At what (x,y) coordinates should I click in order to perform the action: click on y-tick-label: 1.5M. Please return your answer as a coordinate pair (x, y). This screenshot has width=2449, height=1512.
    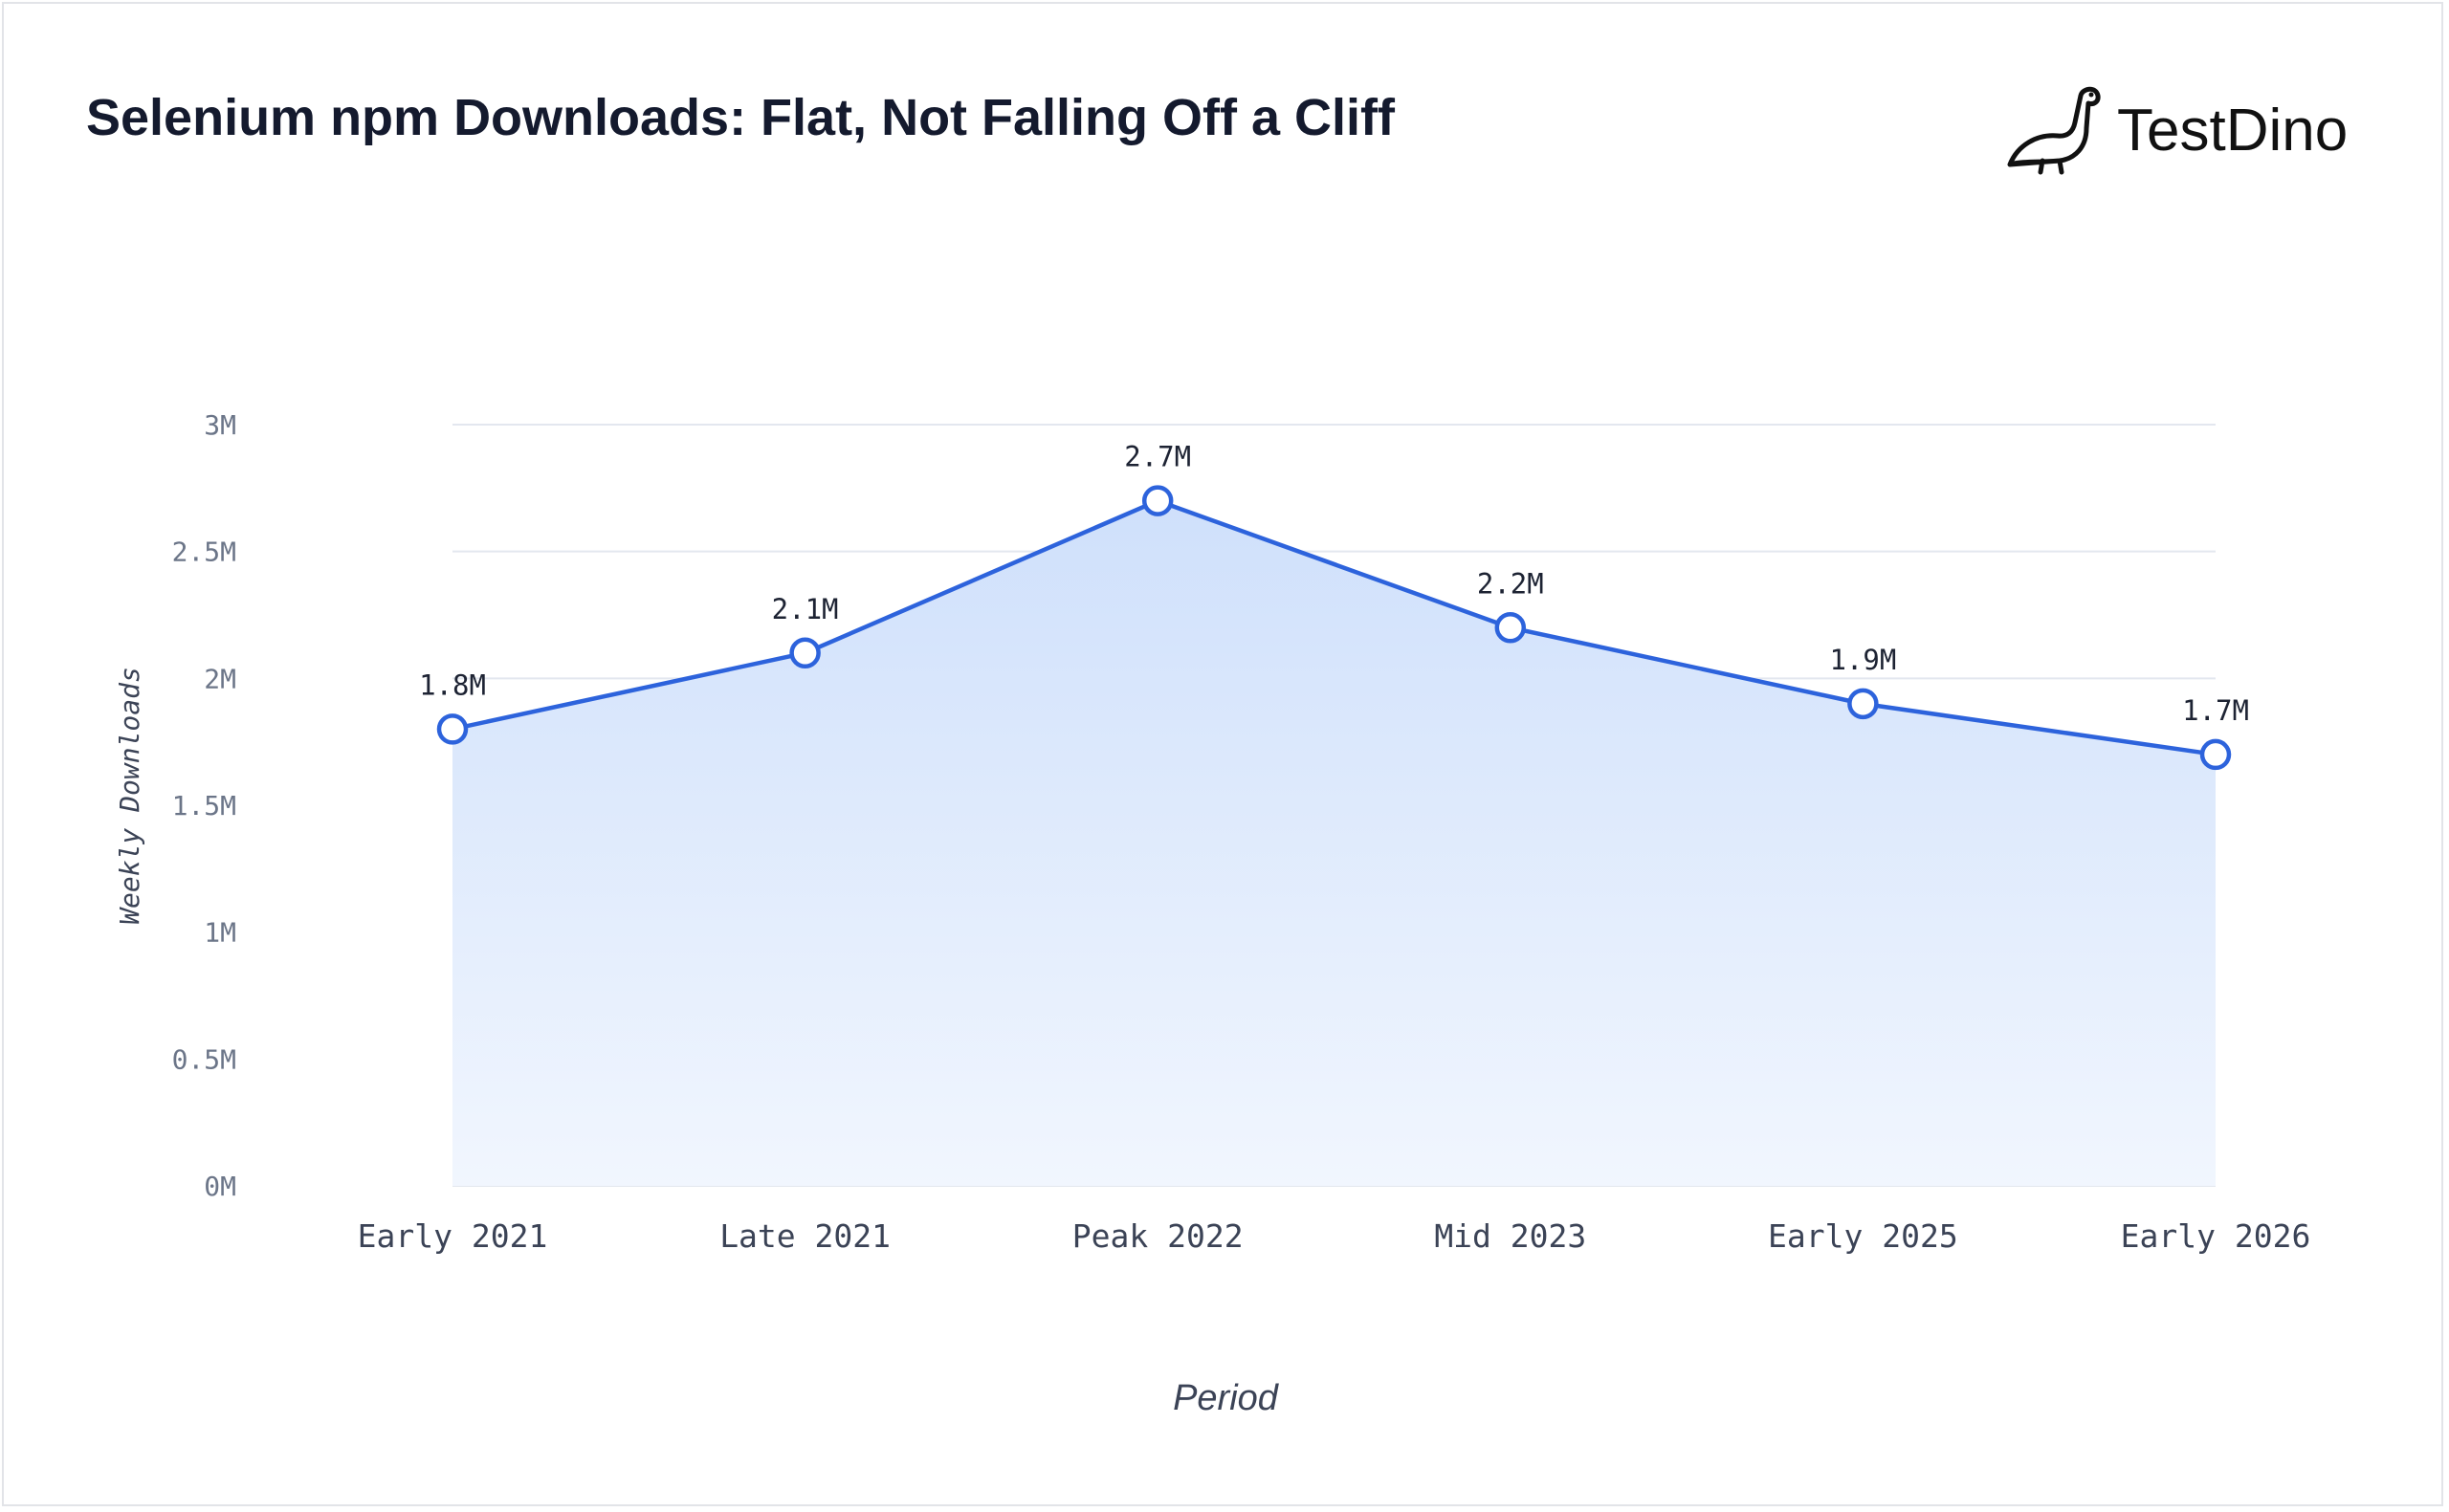
    Looking at the image, I should click on (204, 806).